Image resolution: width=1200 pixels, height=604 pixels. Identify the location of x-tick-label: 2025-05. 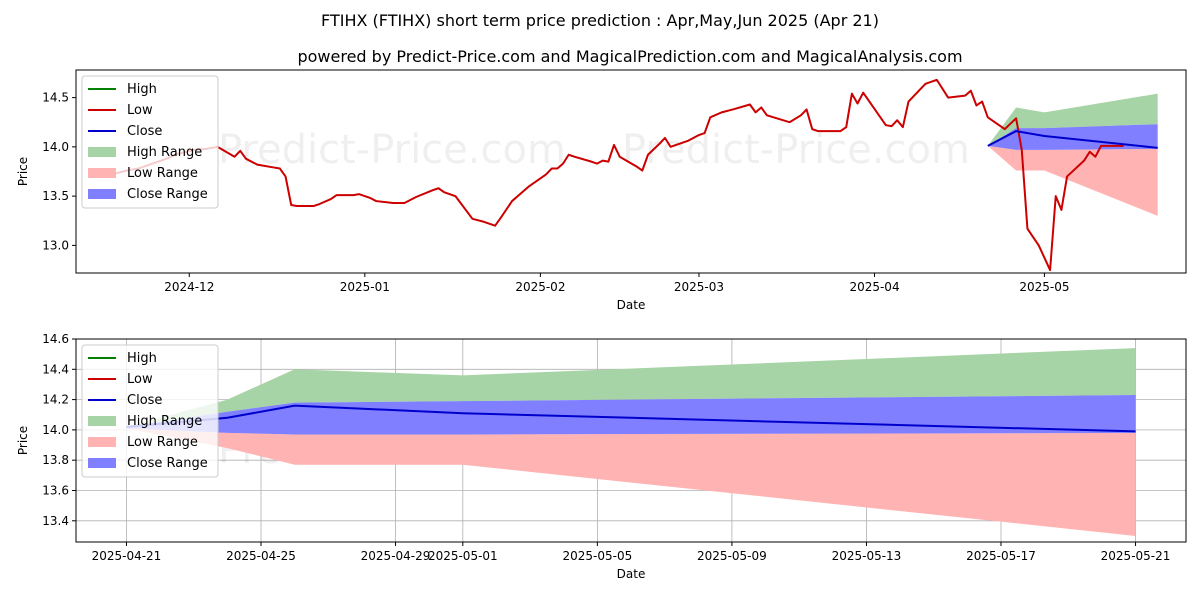
(1044, 287).